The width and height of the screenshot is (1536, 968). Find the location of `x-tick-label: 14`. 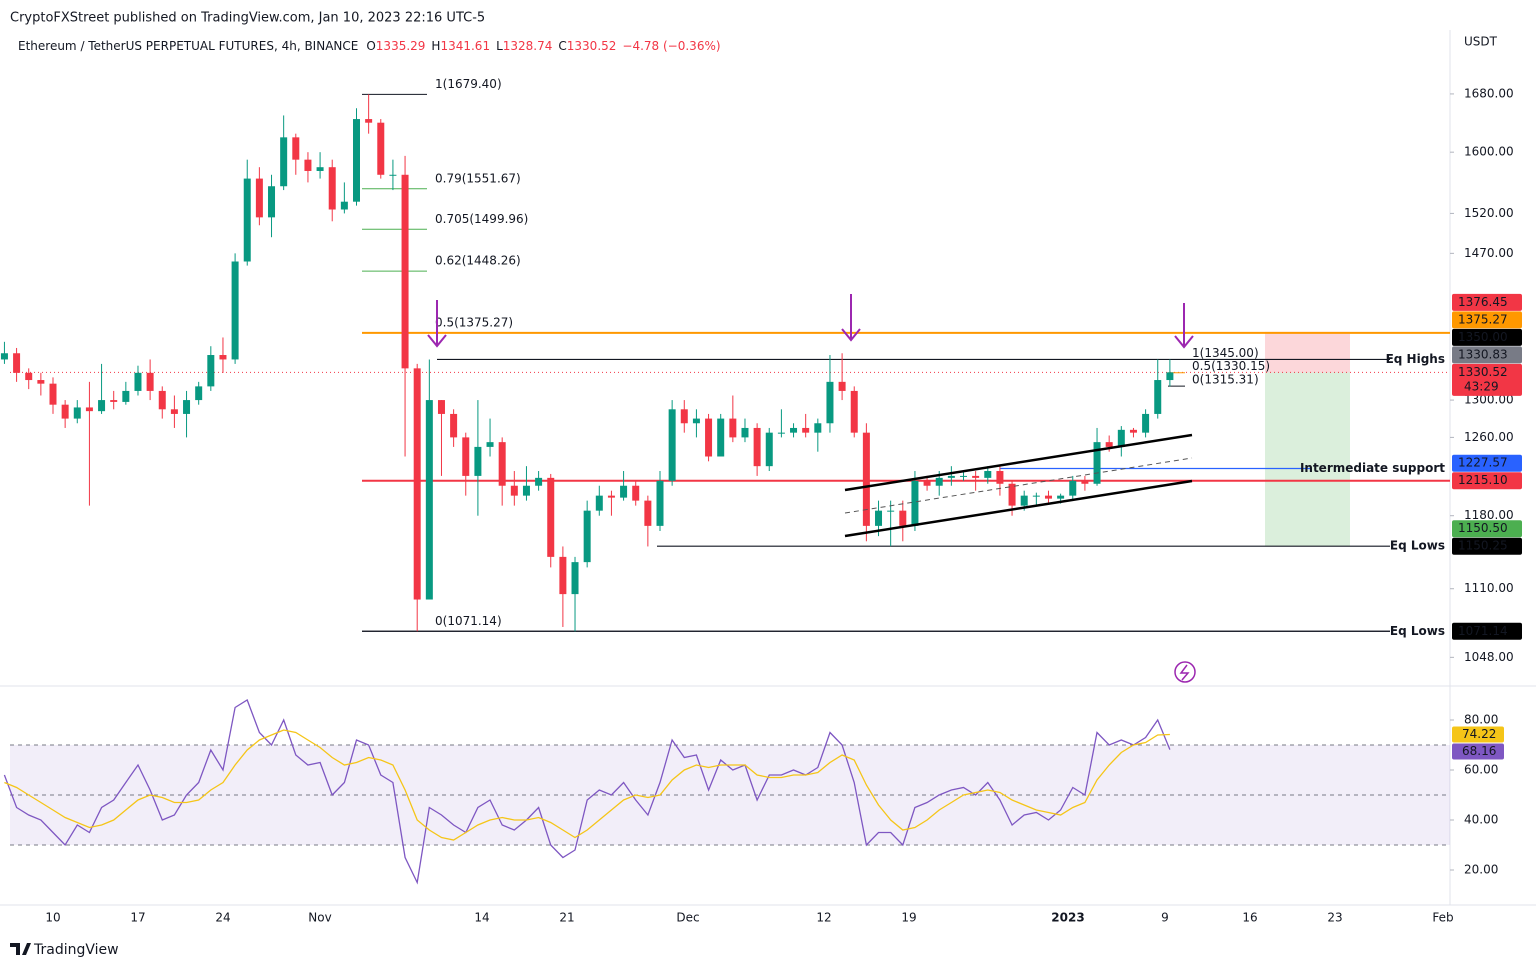

x-tick-label: 14 is located at coordinates (481, 918).